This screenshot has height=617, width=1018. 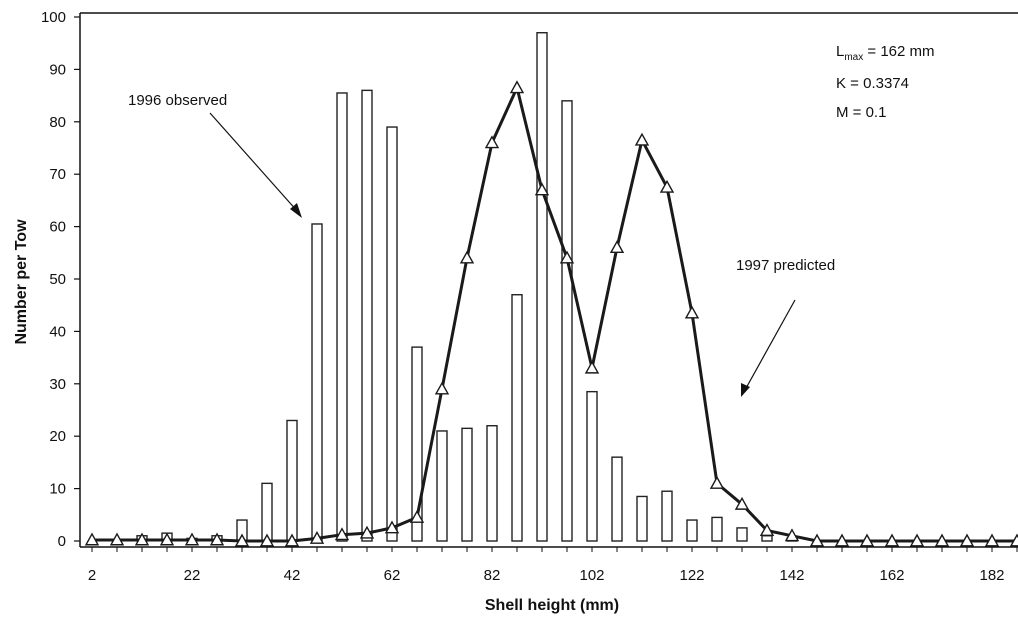 I want to click on y-axis-ticks: 0 10 20 30 40 50 60 70 80 90 100, so click(x=60, y=279).